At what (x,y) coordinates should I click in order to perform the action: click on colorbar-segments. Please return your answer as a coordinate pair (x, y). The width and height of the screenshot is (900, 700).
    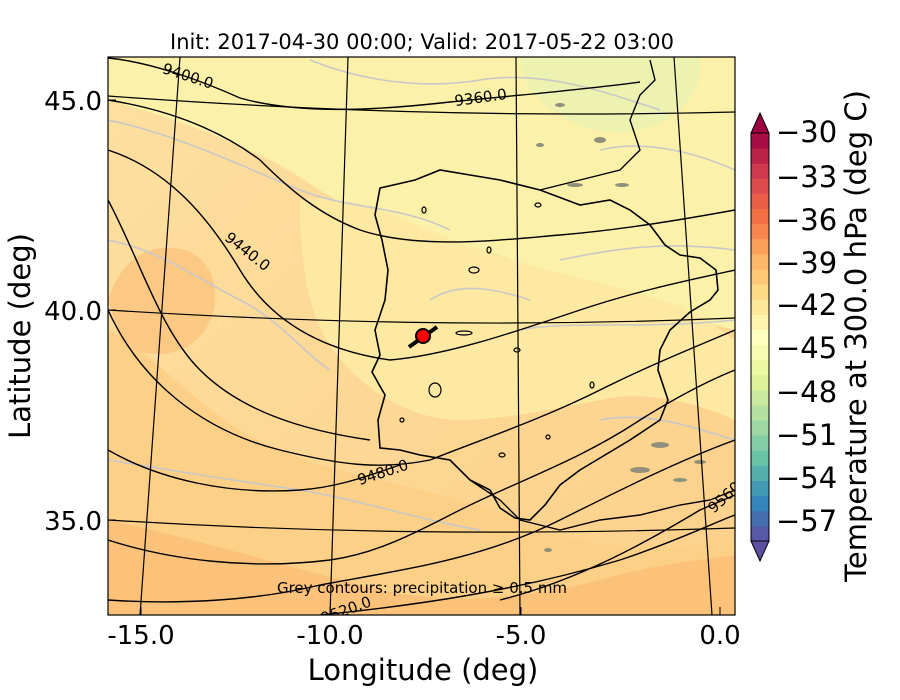
    Looking at the image, I should click on (760, 337).